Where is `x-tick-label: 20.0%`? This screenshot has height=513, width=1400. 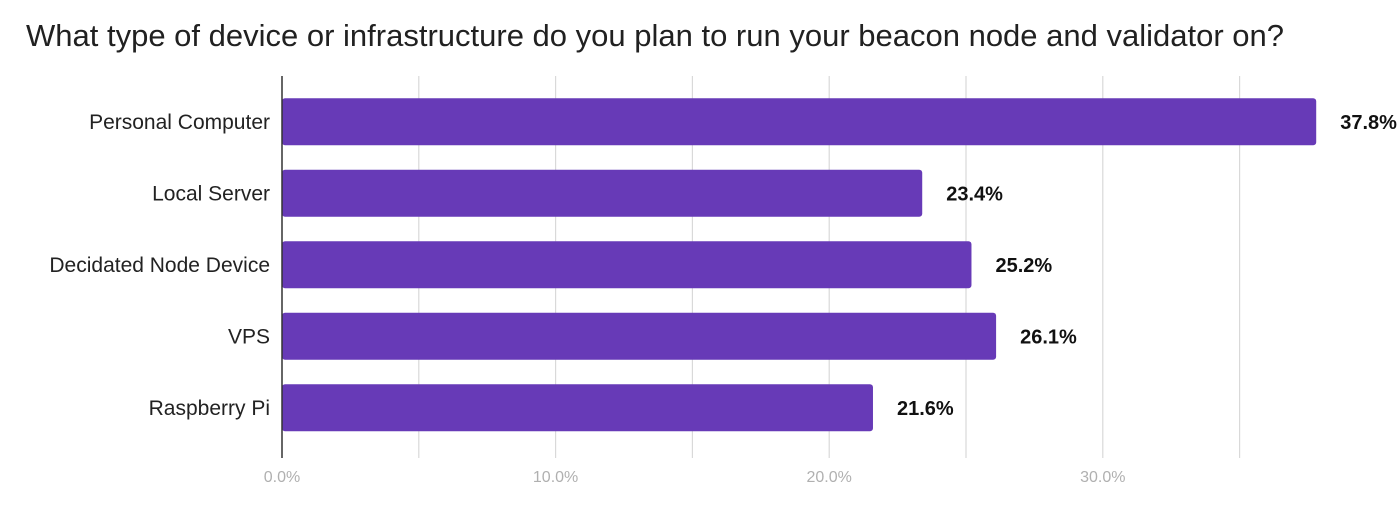 x-tick-label: 20.0% is located at coordinates (829, 477).